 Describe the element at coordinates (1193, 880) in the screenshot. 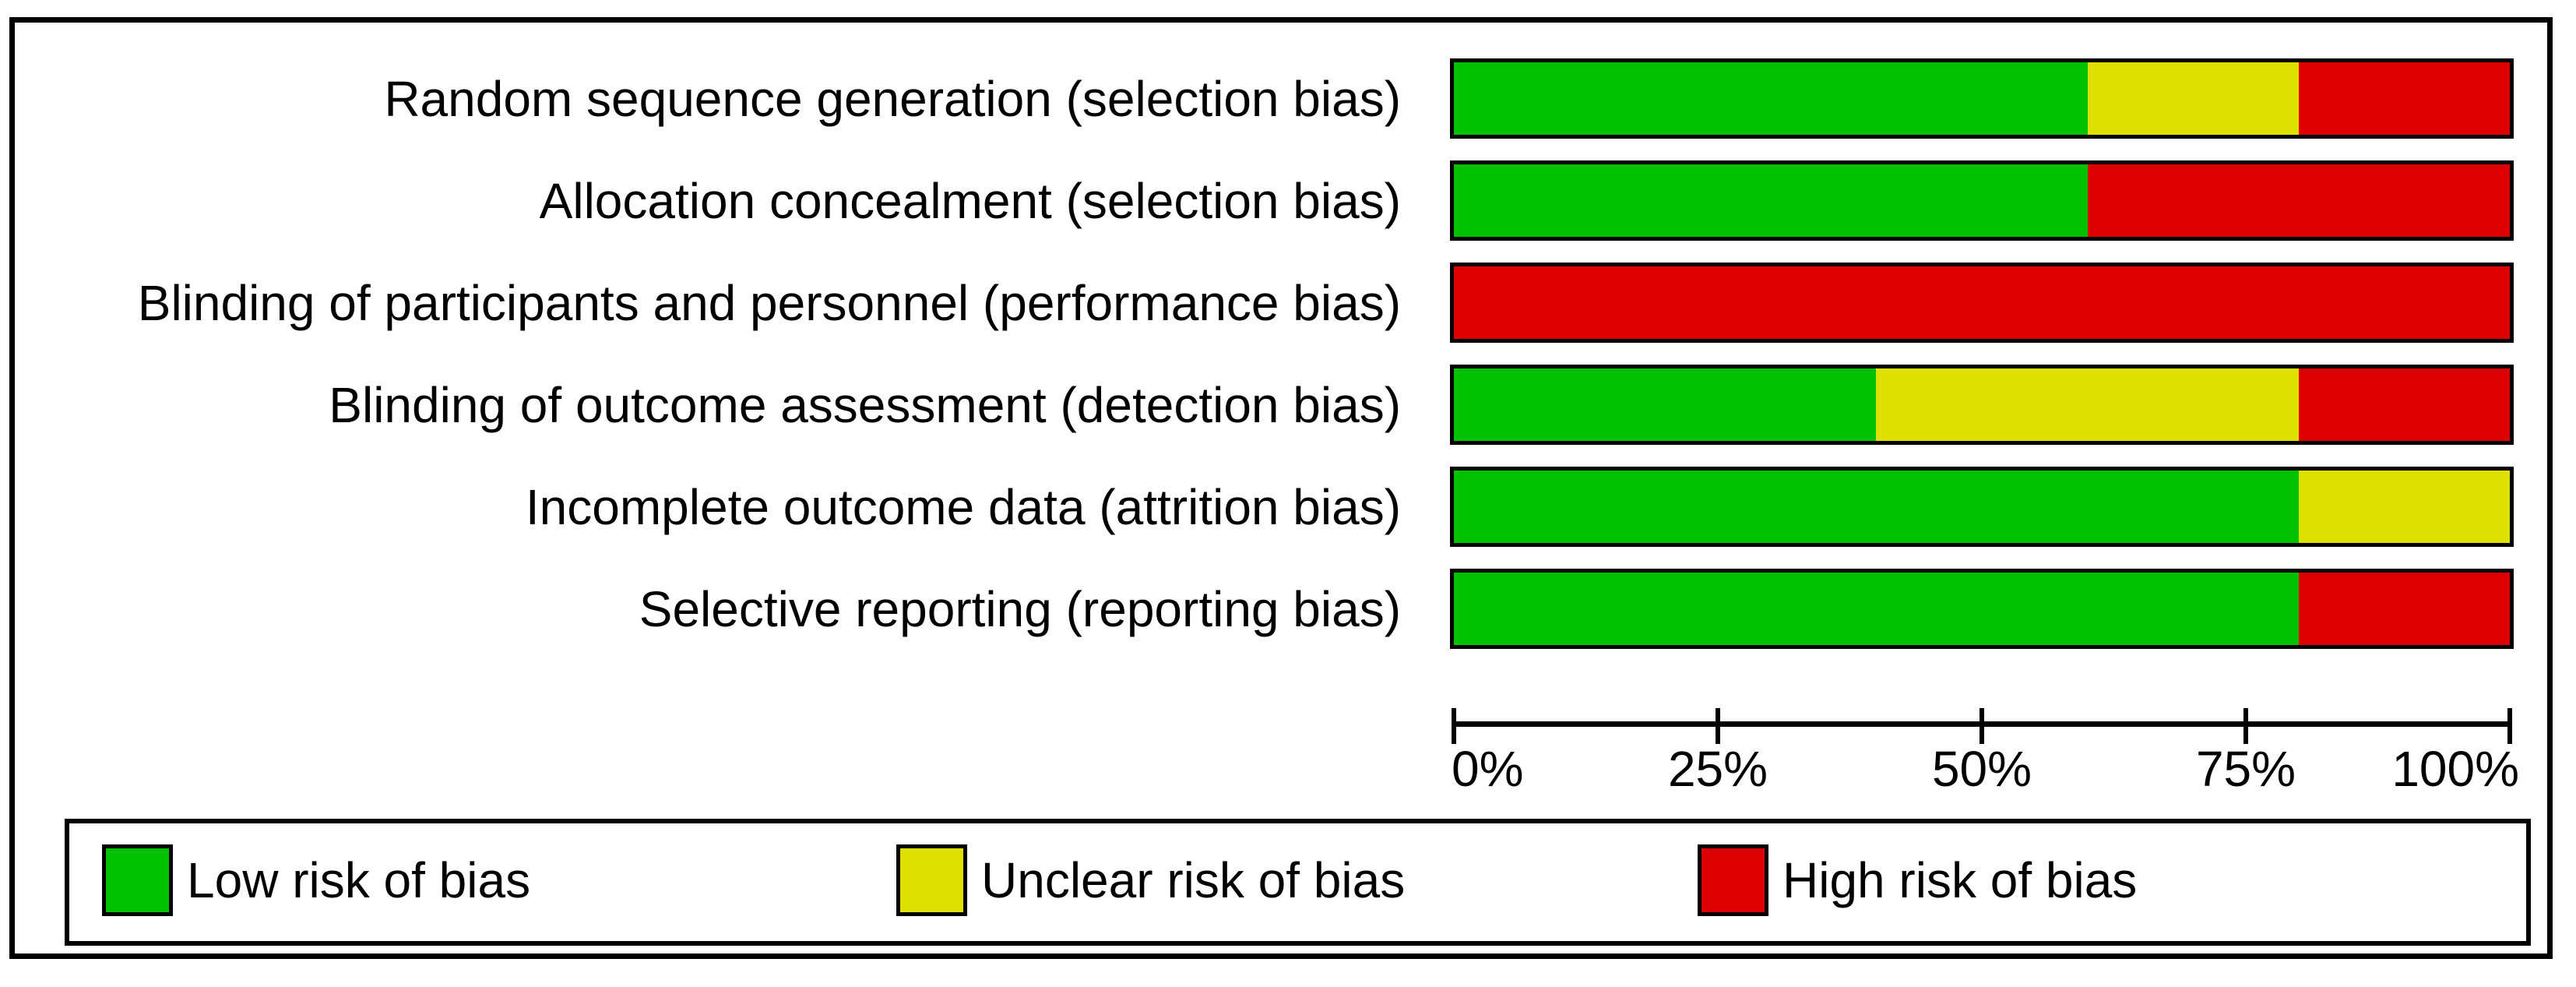

I see `legend-item-label: Unclear risk of bias` at that location.